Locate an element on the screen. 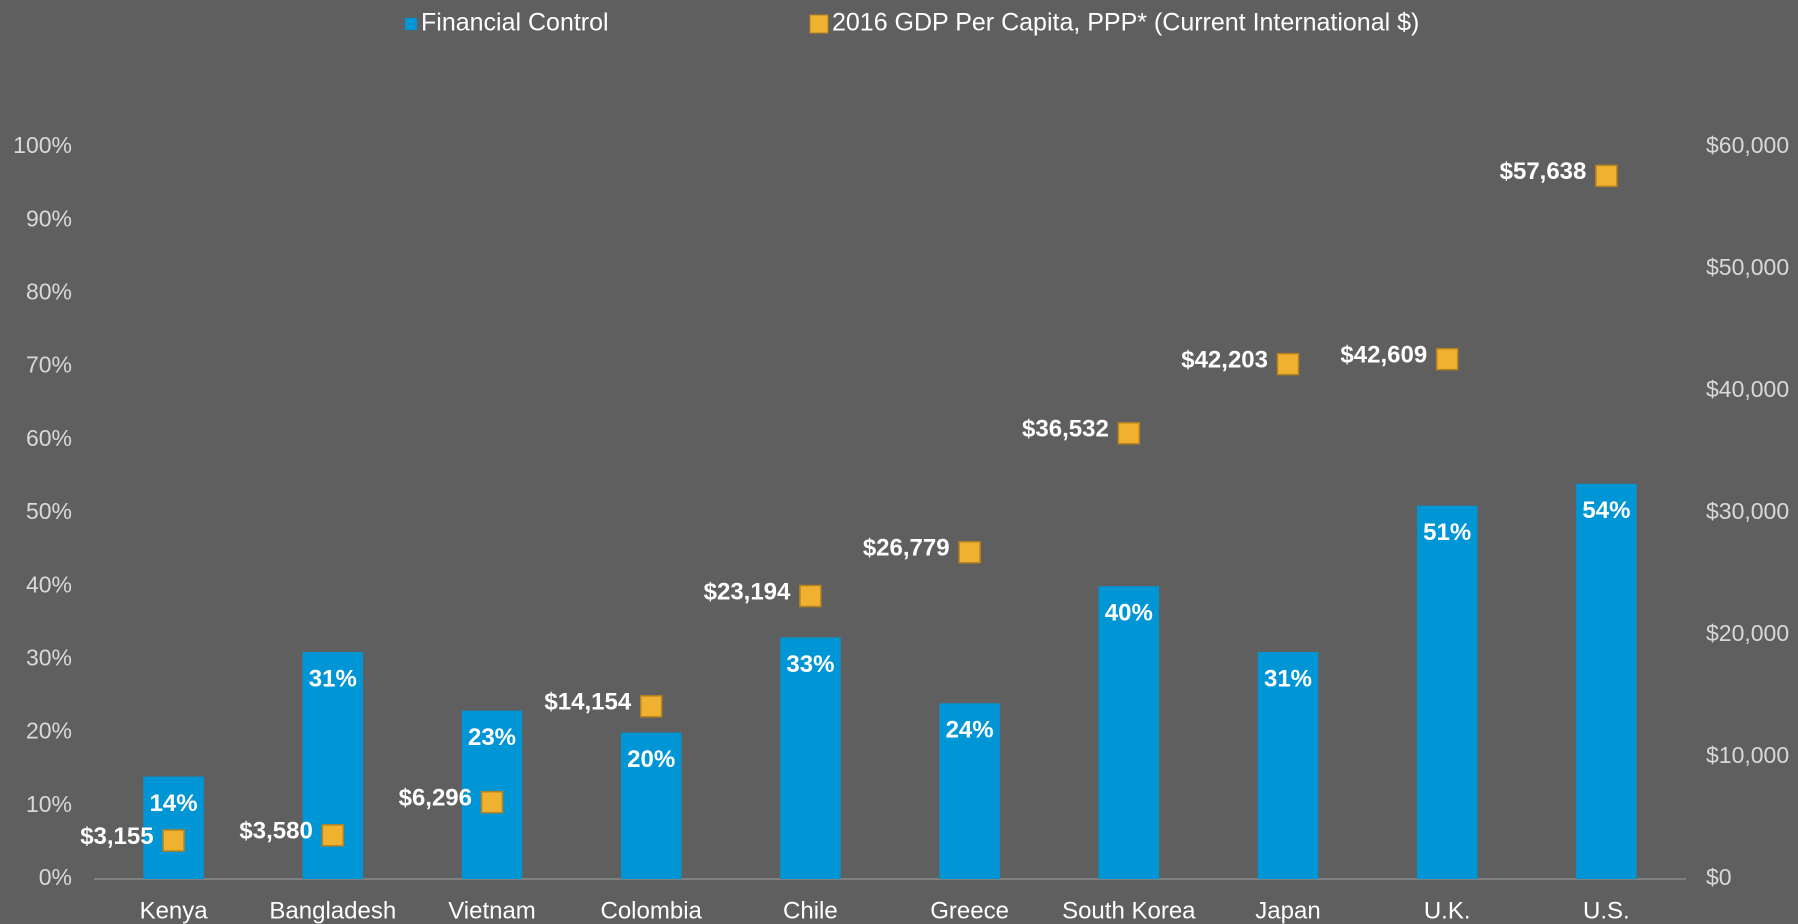  bar-value-label: 51% is located at coordinates (1447, 532).